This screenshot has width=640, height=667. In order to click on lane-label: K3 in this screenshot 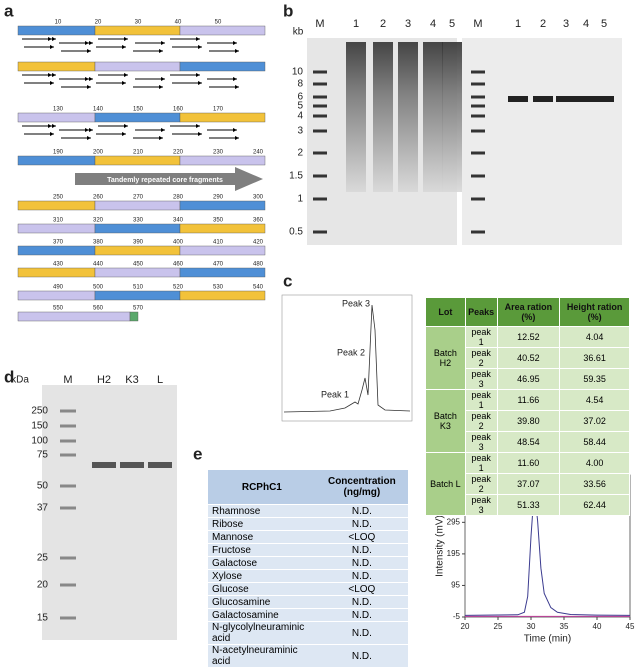, I will do `click(131, 380)`.